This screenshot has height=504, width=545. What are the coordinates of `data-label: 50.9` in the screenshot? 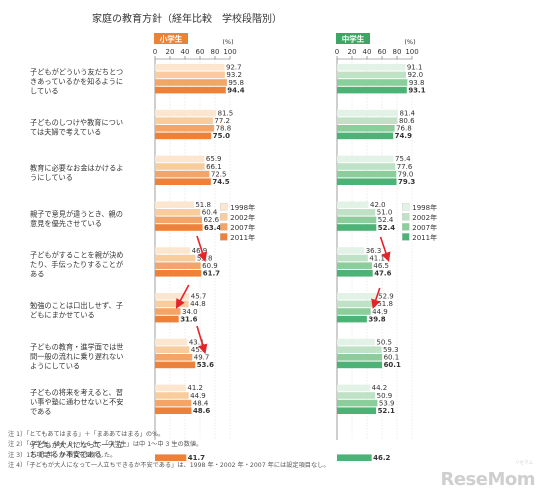 It's located at (385, 396).